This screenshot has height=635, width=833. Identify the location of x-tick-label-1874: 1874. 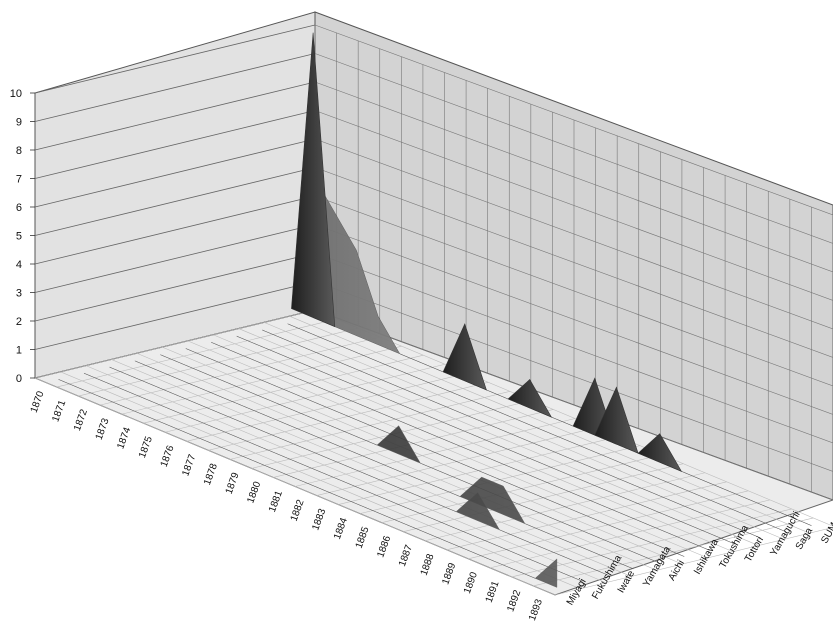
(124, 438).